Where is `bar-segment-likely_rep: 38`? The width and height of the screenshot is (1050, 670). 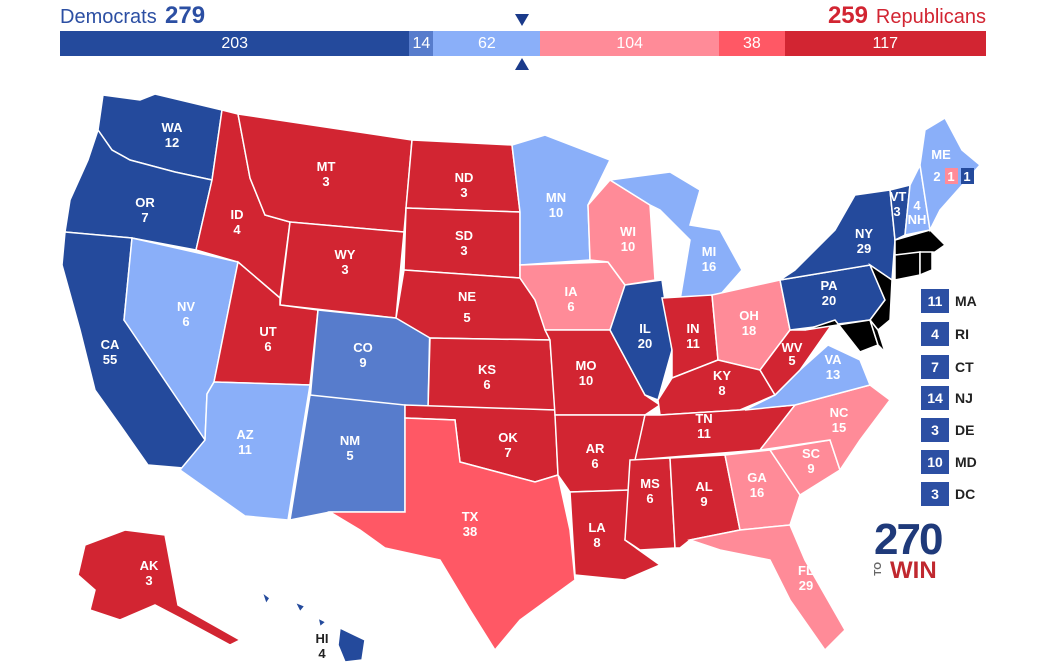
bar-segment-likely_rep: 38 is located at coordinates (752, 43).